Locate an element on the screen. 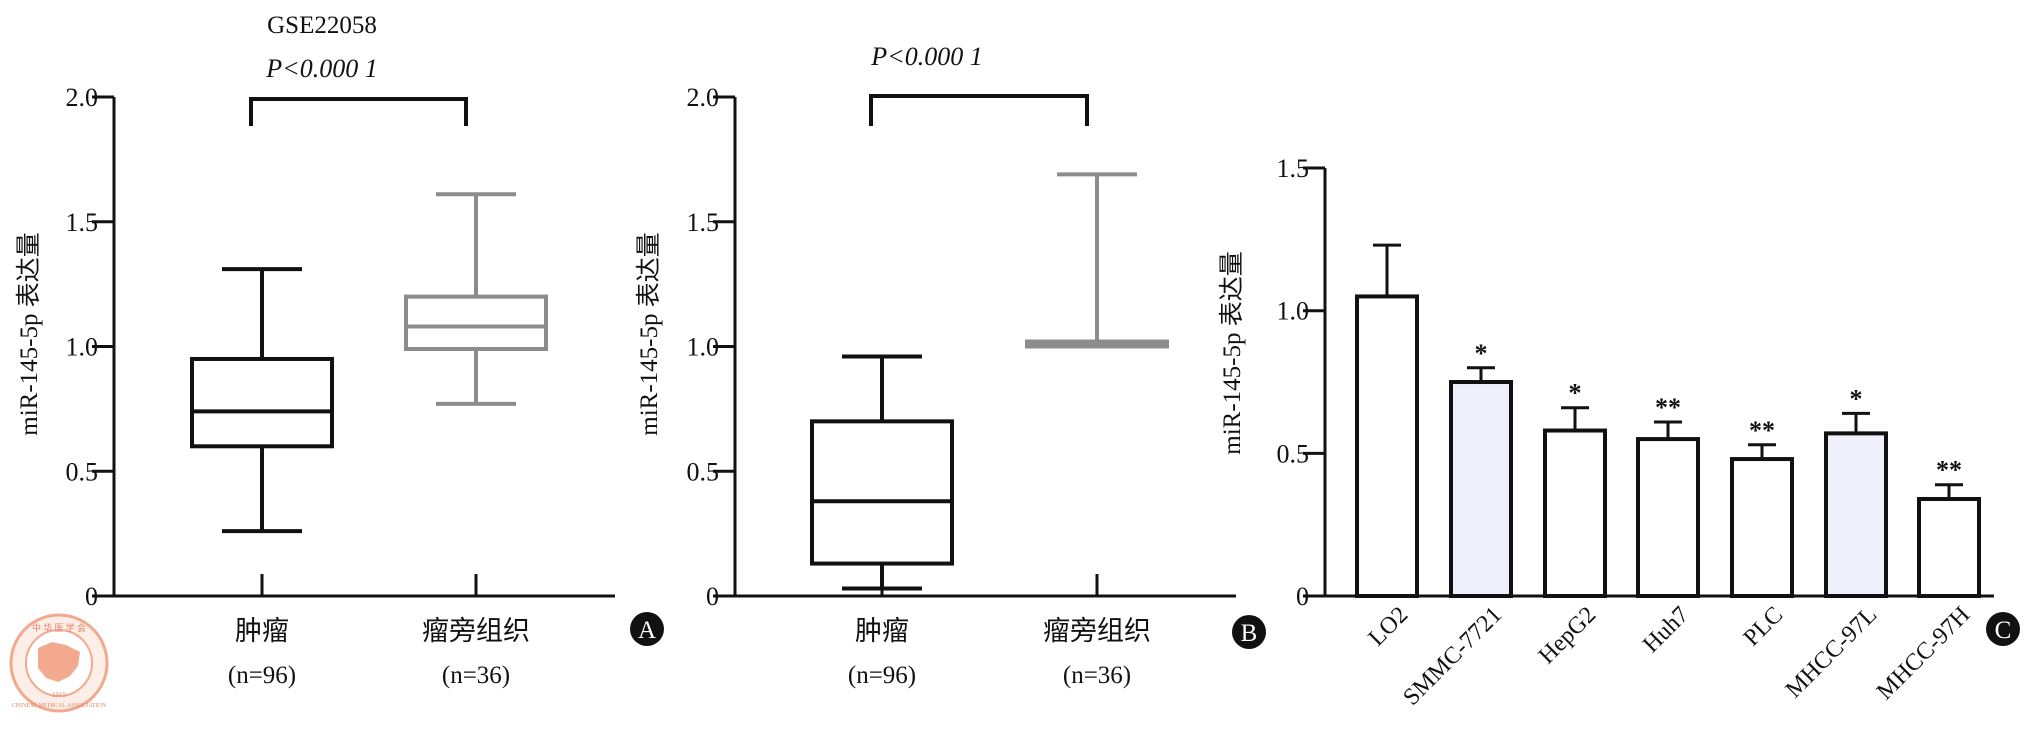 The width and height of the screenshot is (2034, 742). panel-a-y-axis: 0 0.5 1.0 1.5 2.0 is located at coordinates (90, 347).